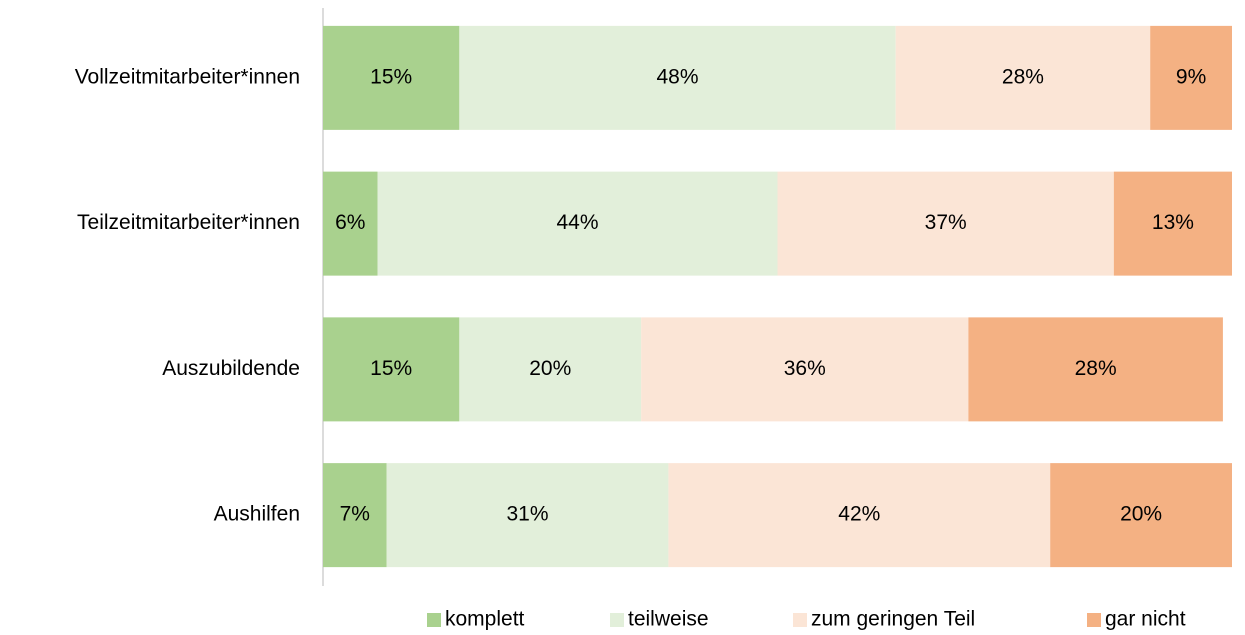 Image resolution: width=1245 pixels, height=635 pixels. I want to click on data-label: 13%, so click(1173, 222).